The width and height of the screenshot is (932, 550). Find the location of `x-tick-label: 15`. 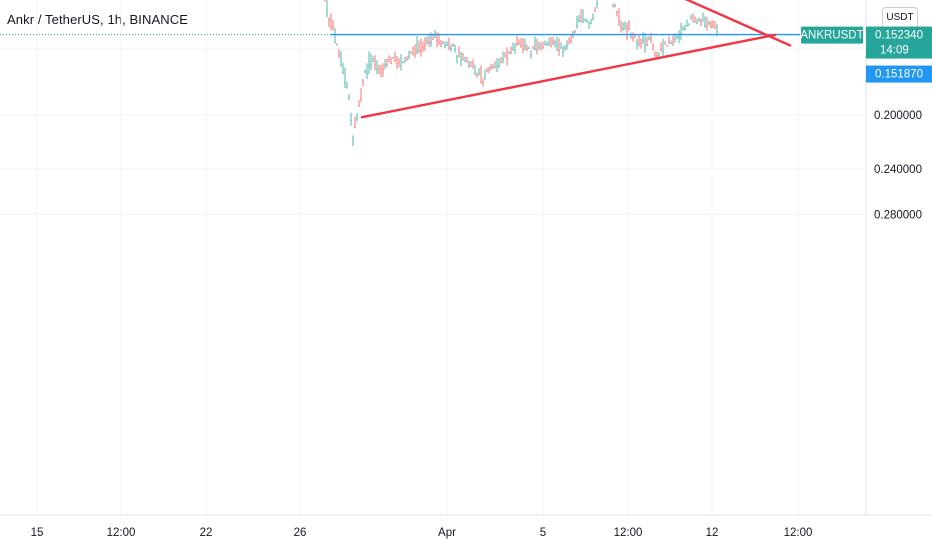

x-tick-label: 15 is located at coordinates (37, 533).